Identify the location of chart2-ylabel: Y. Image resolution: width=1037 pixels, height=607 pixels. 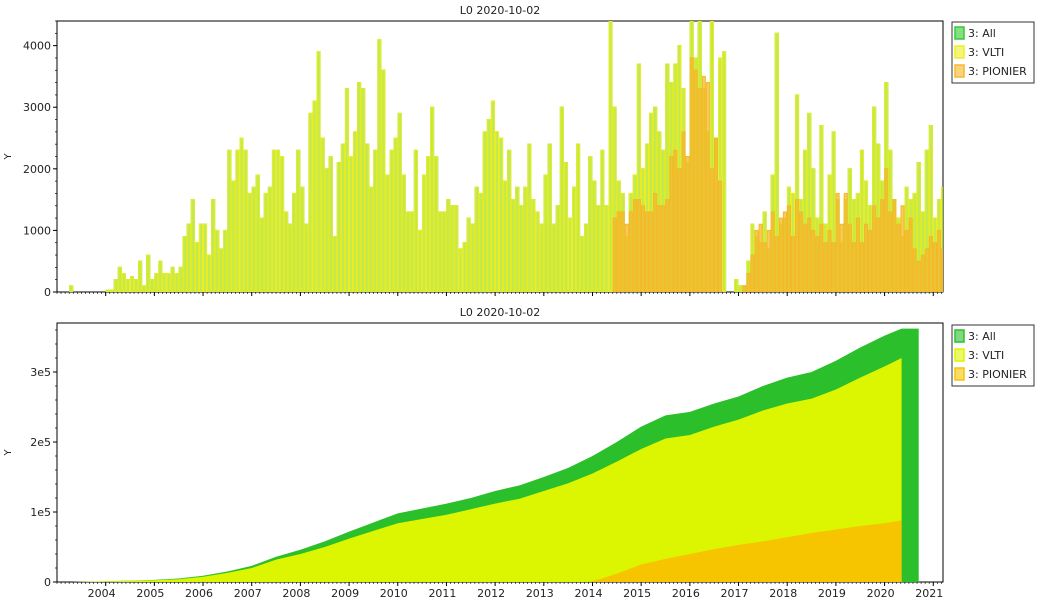
(8, 453).